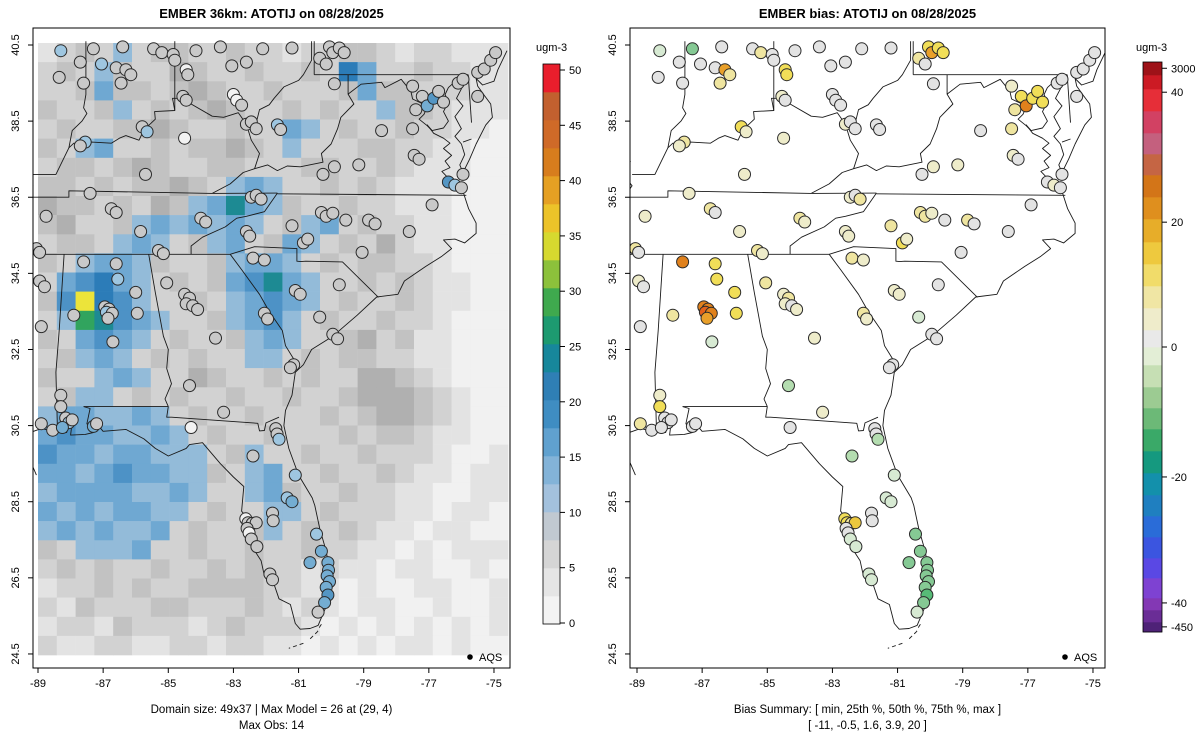  Describe the element at coordinates (637, 684) in the screenshot. I see `x-tick-label: -89` at that location.